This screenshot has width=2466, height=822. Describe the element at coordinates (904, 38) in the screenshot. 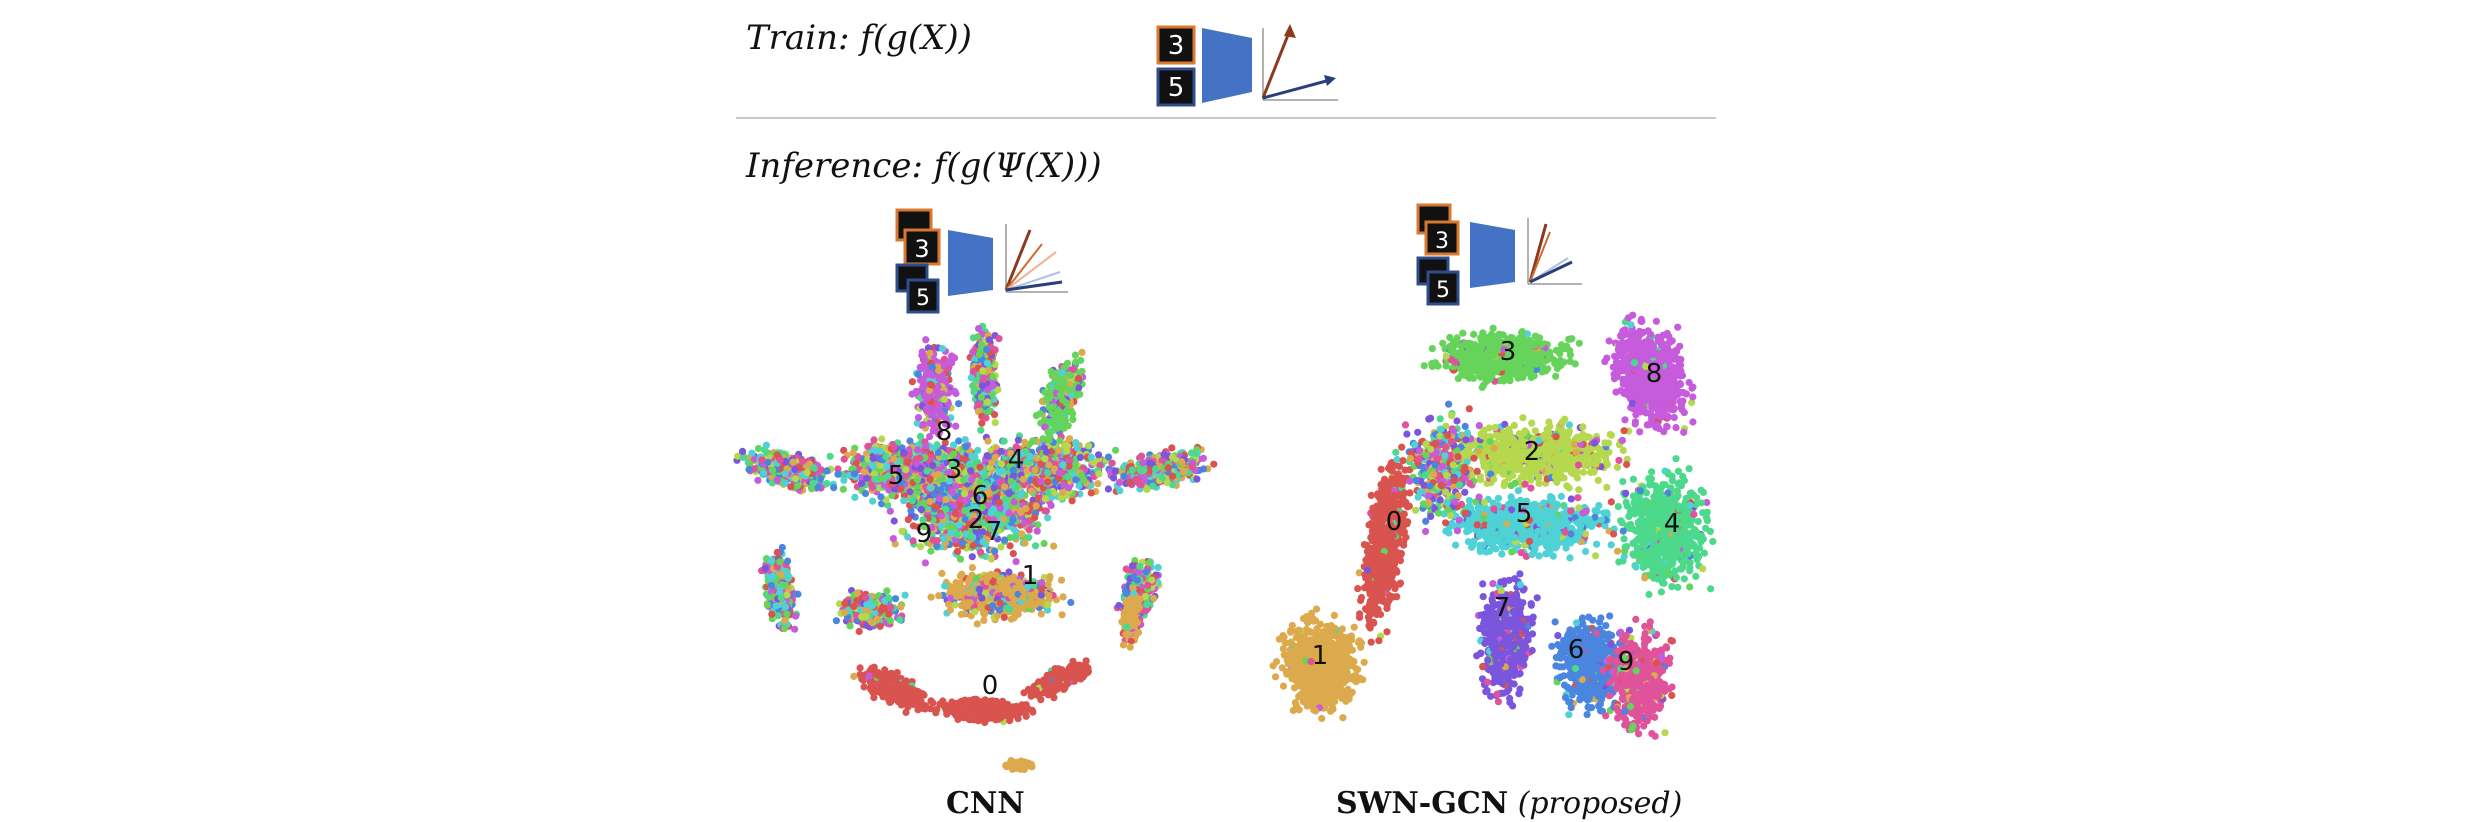

I see `train-formula: : f(g(X))` at that location.